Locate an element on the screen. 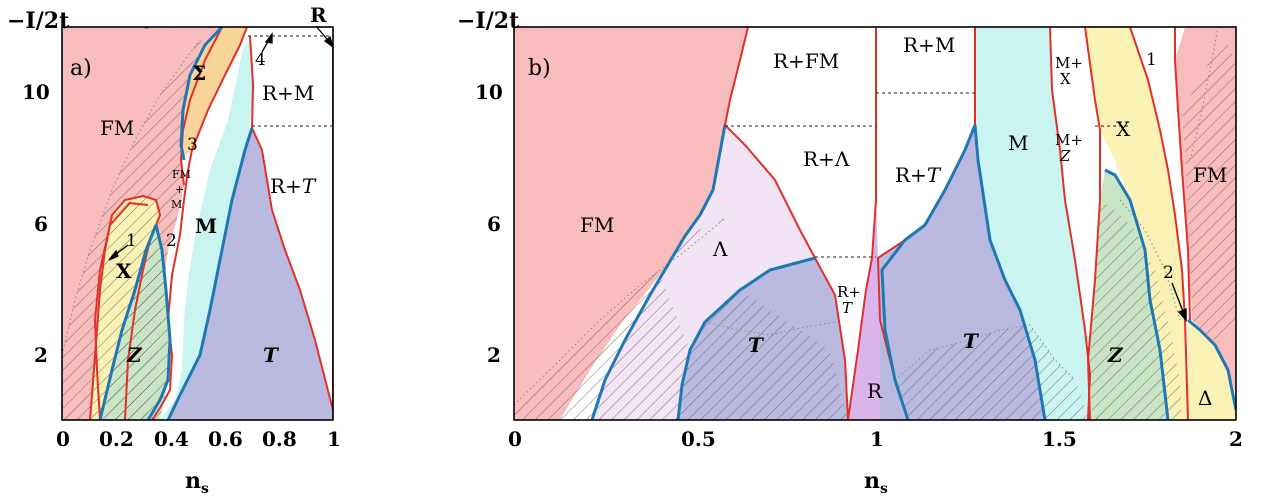 The height and width of the screenshot is (497, 1264). label-b-MX-top: M+ is located at coordinates (1069, 63).